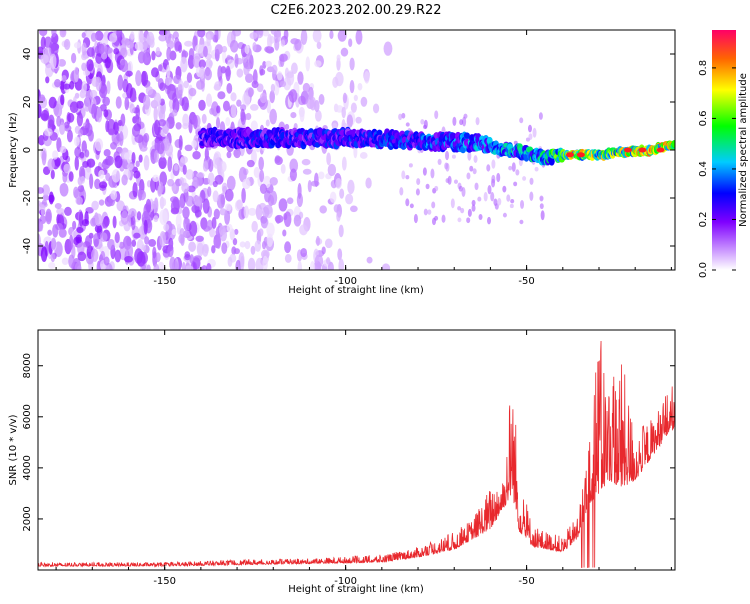  What do you see at coordinates (526, 581) in the screenshot?
I see `x-tick-label: -50` at bounding box center [526, 581].